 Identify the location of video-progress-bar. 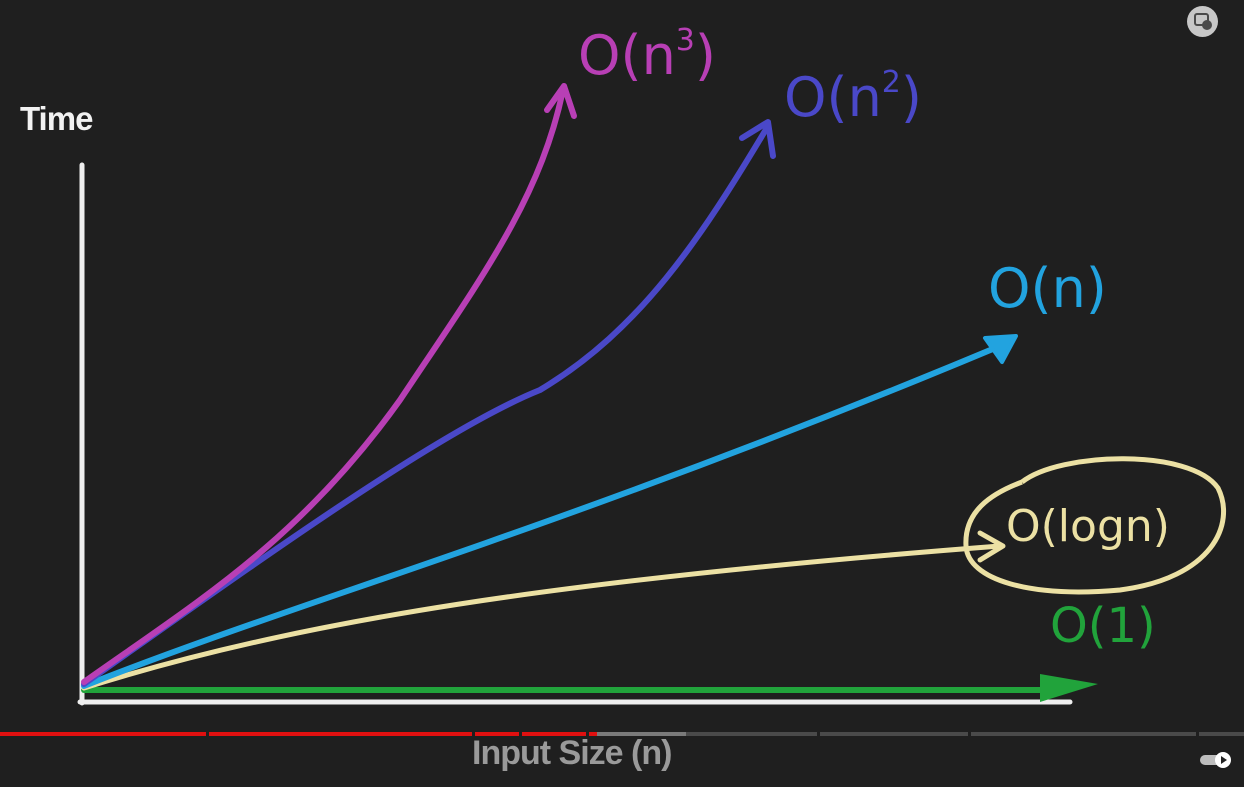
(622, 734).